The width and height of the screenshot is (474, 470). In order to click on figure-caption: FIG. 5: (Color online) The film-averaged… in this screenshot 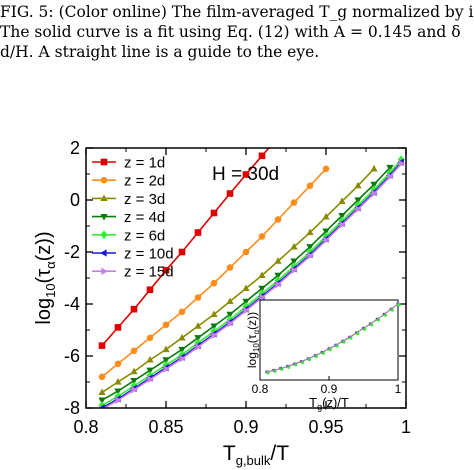, I will do `click(237, 37)`.